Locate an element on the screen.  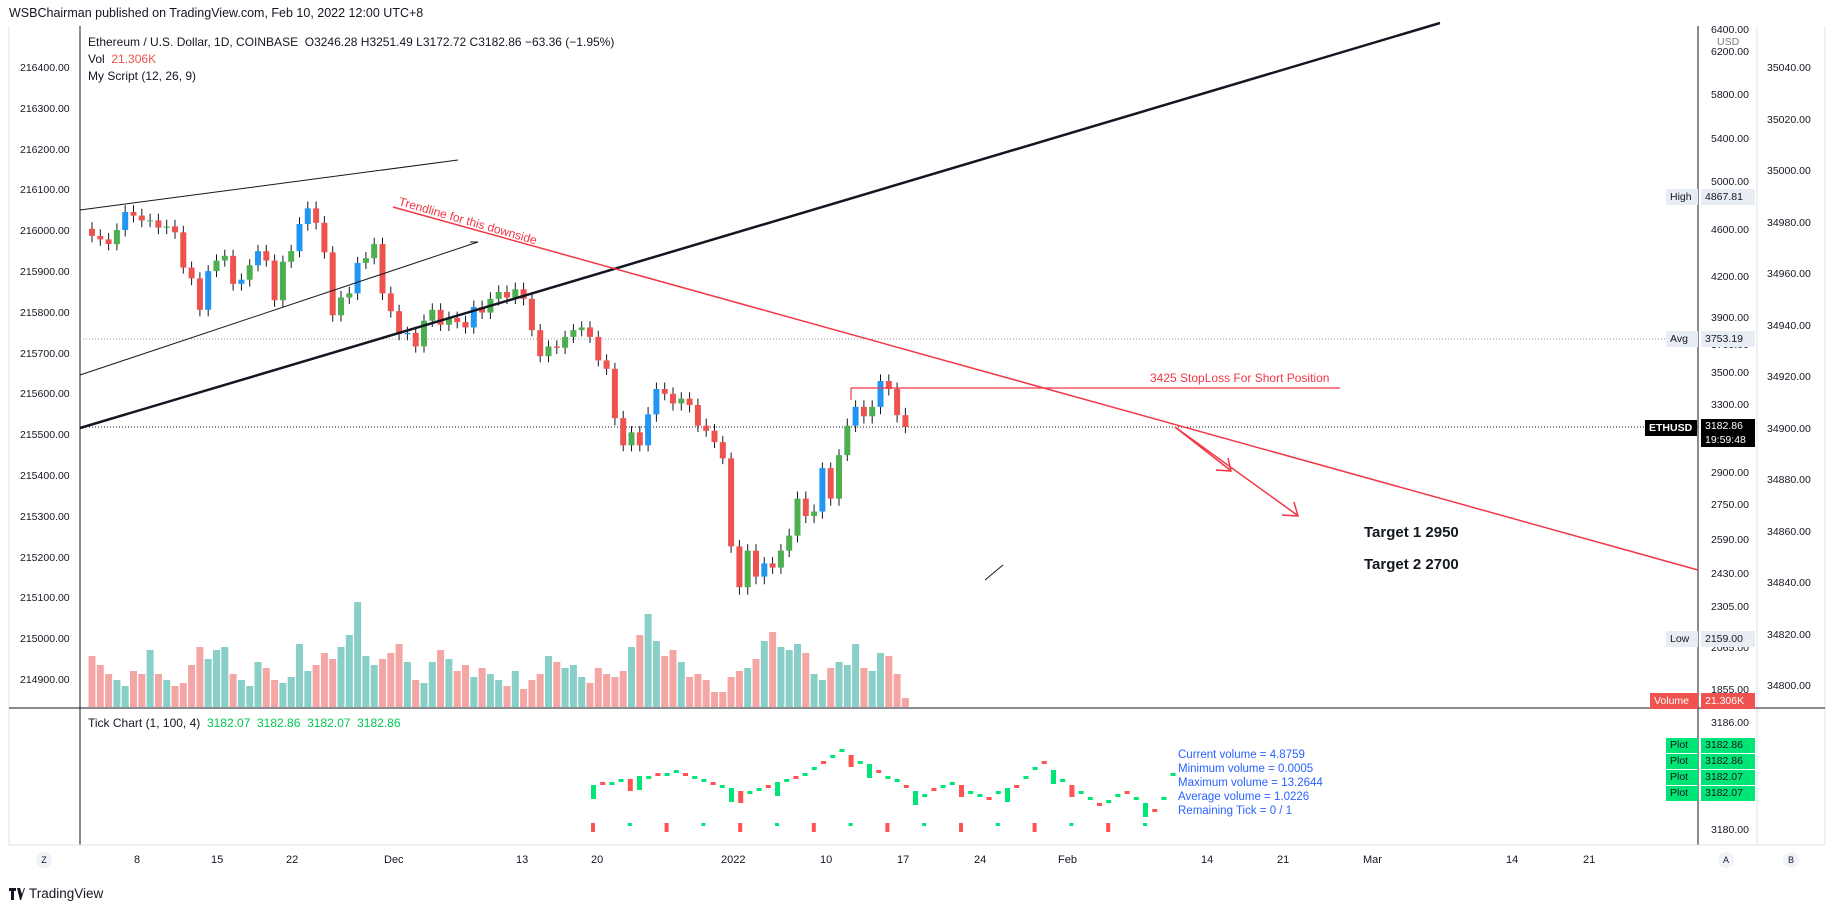
price-axis-label: 5000.00 is located at coordinates (1730, 182).